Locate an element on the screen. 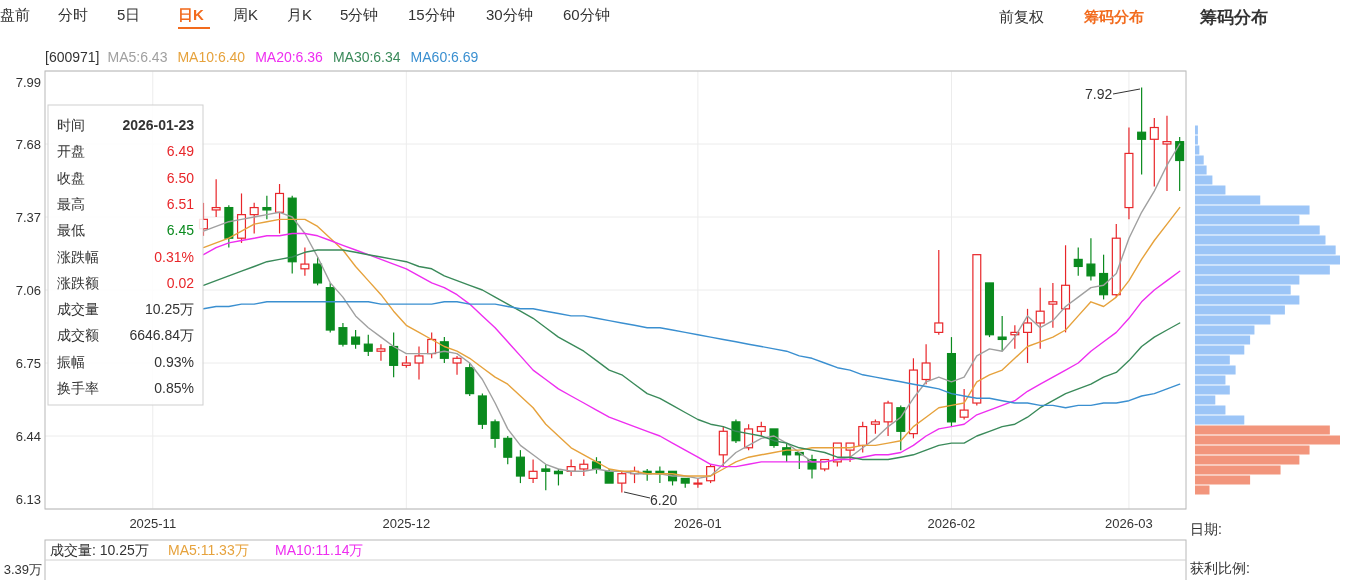  annotation: 成交额 is located at coordinates (78, 335).